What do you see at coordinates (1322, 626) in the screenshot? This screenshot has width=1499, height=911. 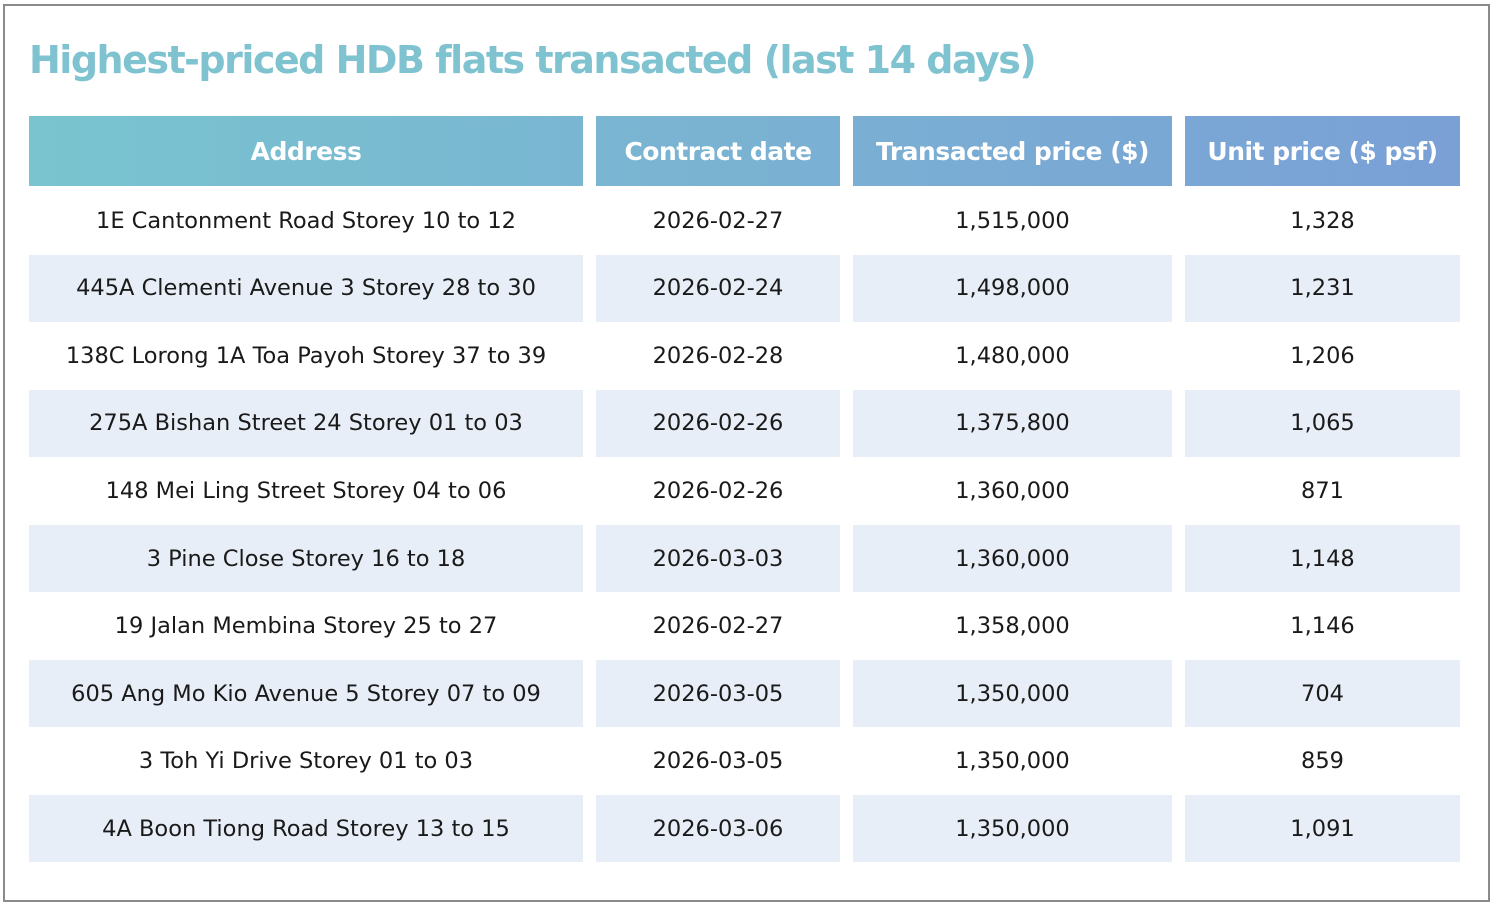 I see `table-cell: 1,146` at bounding box center [1322, 626].